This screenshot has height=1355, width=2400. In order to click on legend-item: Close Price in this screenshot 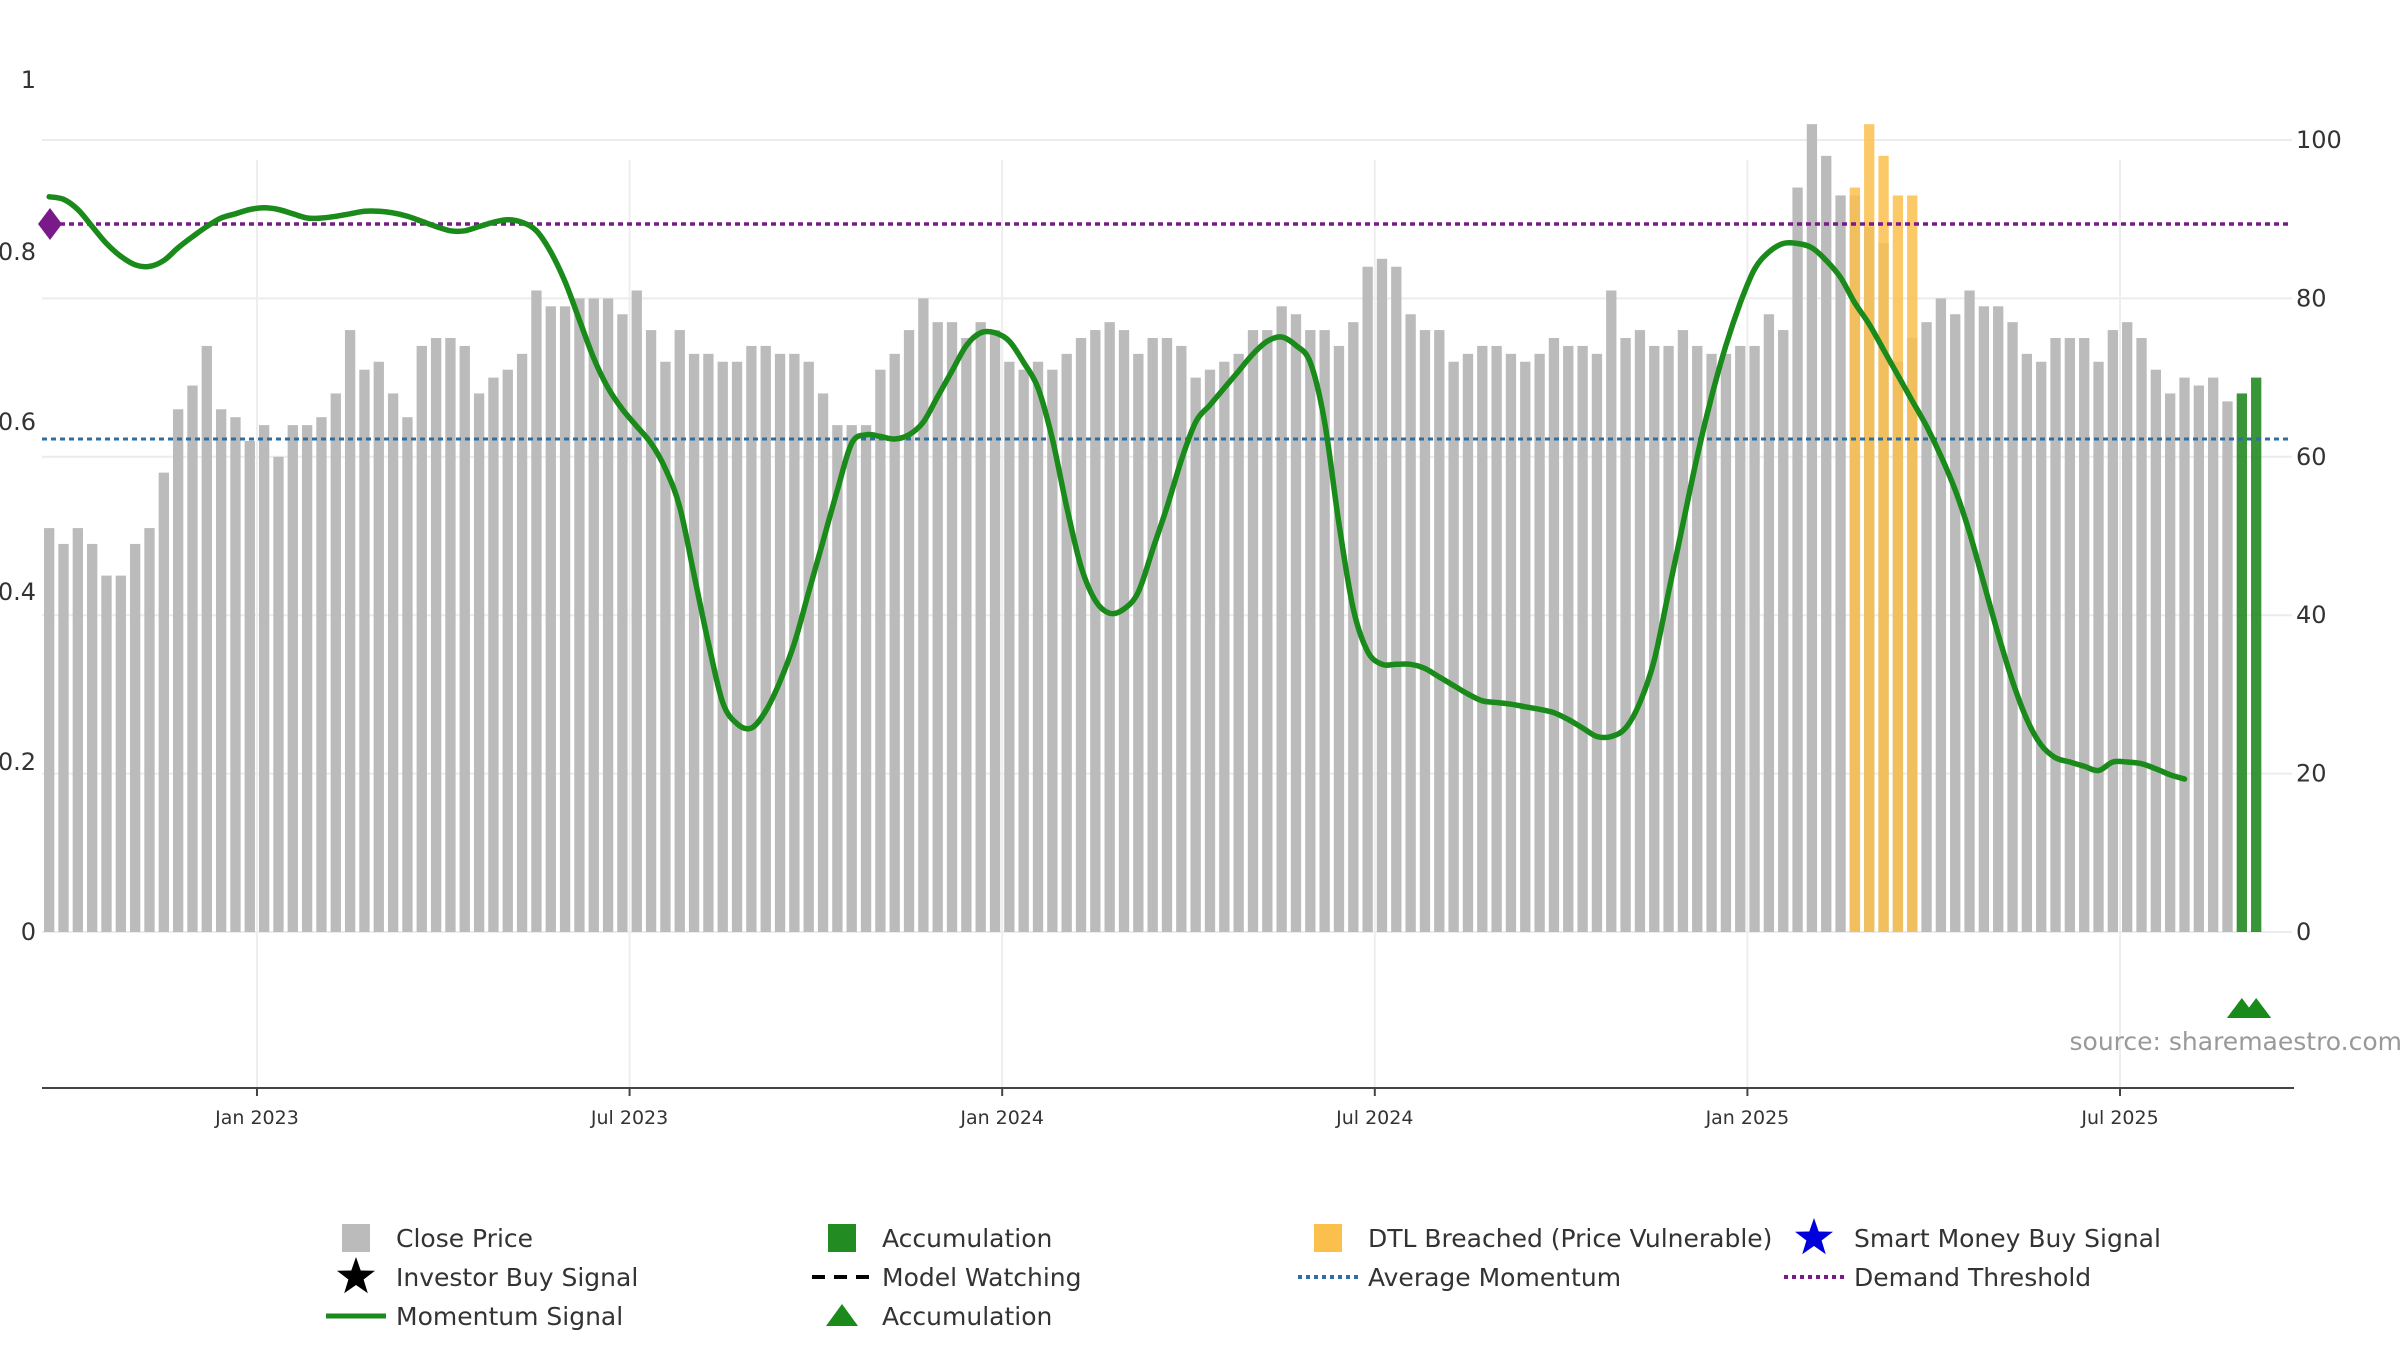, I will do `click(437, 1238)`.